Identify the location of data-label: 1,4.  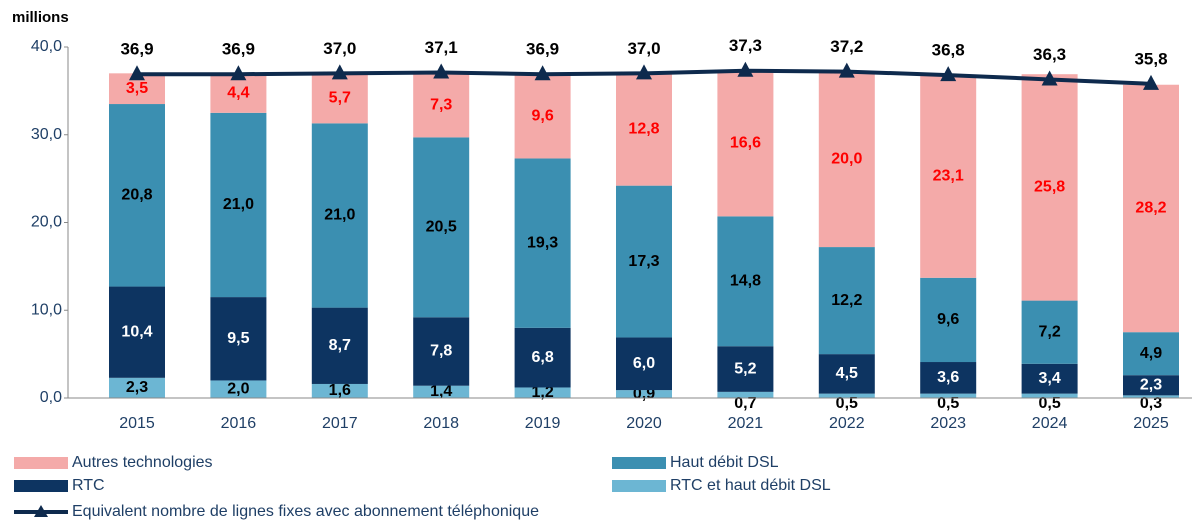
(441, 391).